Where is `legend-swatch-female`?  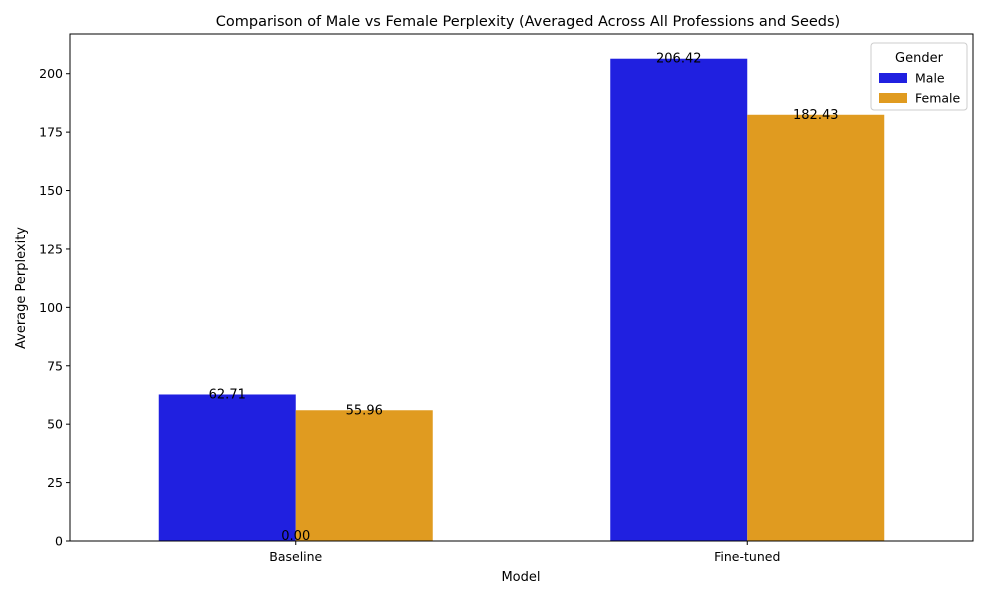
legend-swatch-female is located at coordinates (893, 98).